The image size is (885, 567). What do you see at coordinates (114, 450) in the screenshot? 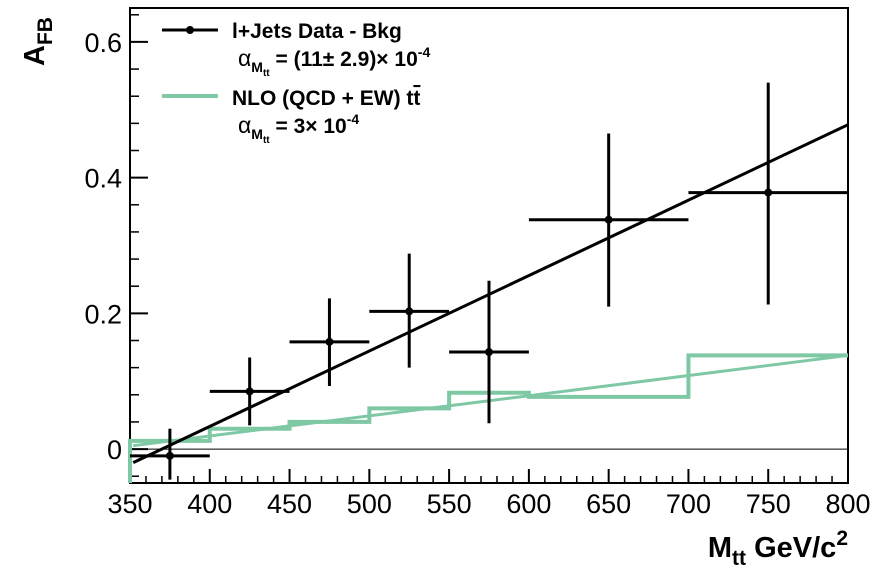
I see `y-tick-label: 0` at bounding box center [114, 450].